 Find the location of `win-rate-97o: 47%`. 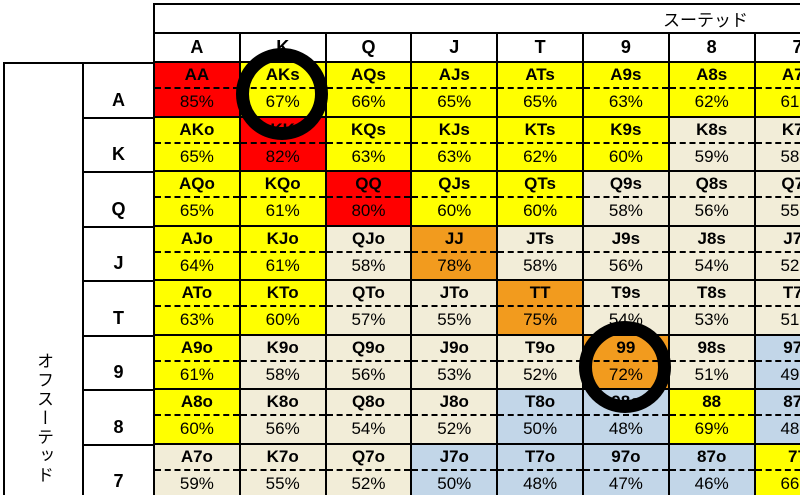

win-rate-97o: 47% is located at coordinates (625, 483).